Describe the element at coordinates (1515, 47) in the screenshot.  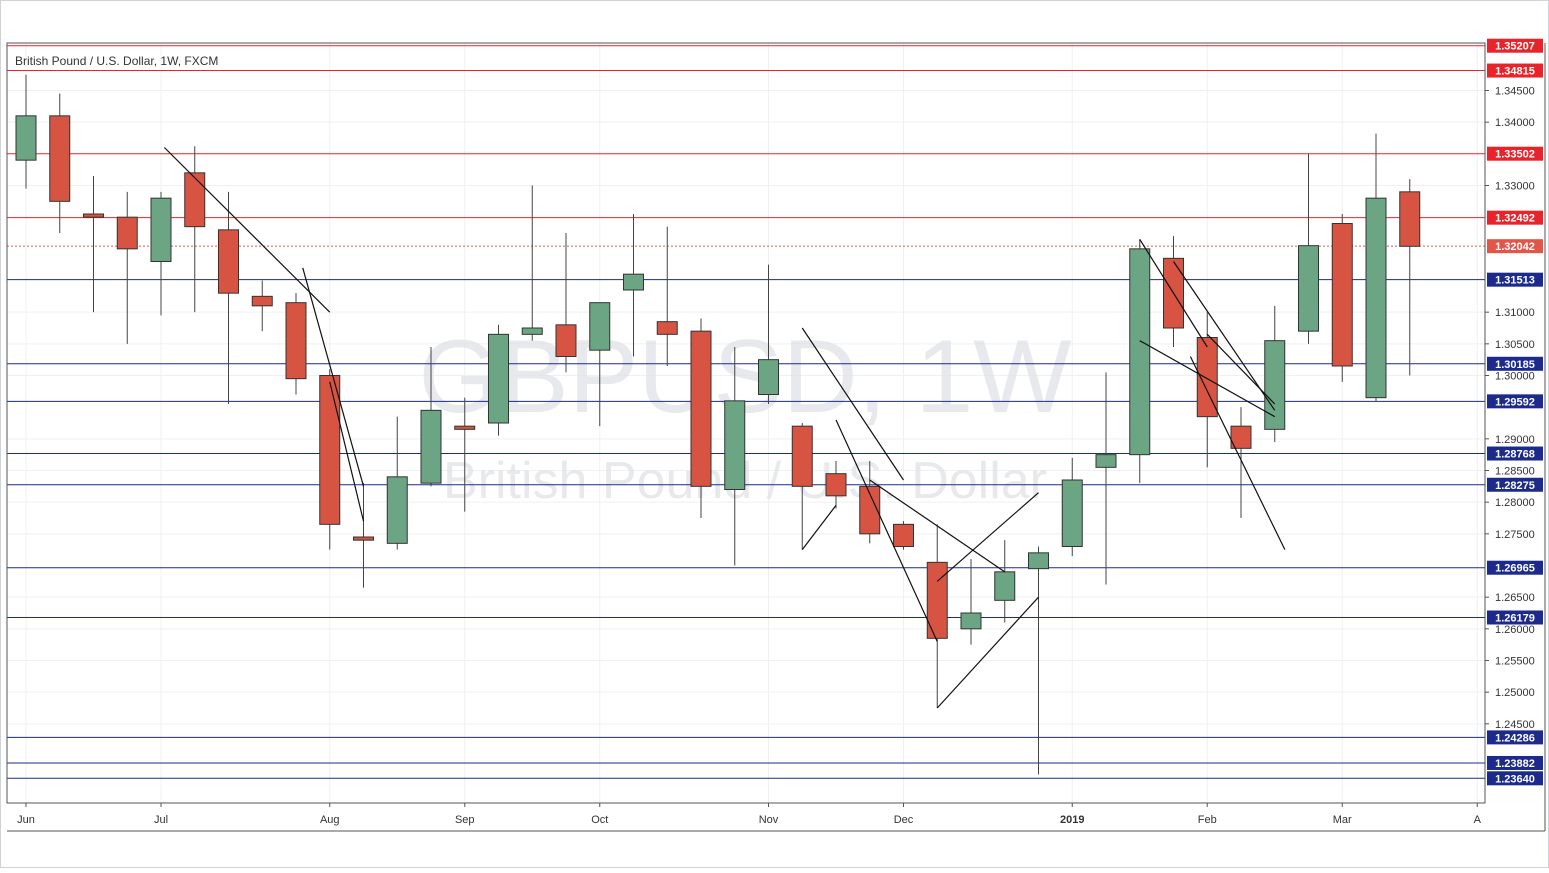
I see `level-label: 1.35207` at that location.